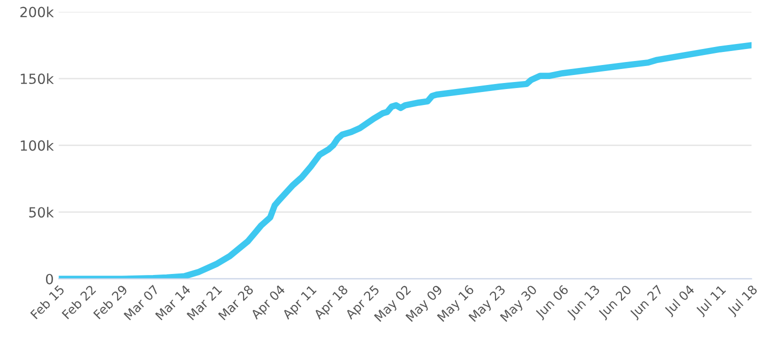  What do you see at coordinates (37, 12) in the screenshot?
I see `y-tick-label: 200k` at bounding box center [37, 12].